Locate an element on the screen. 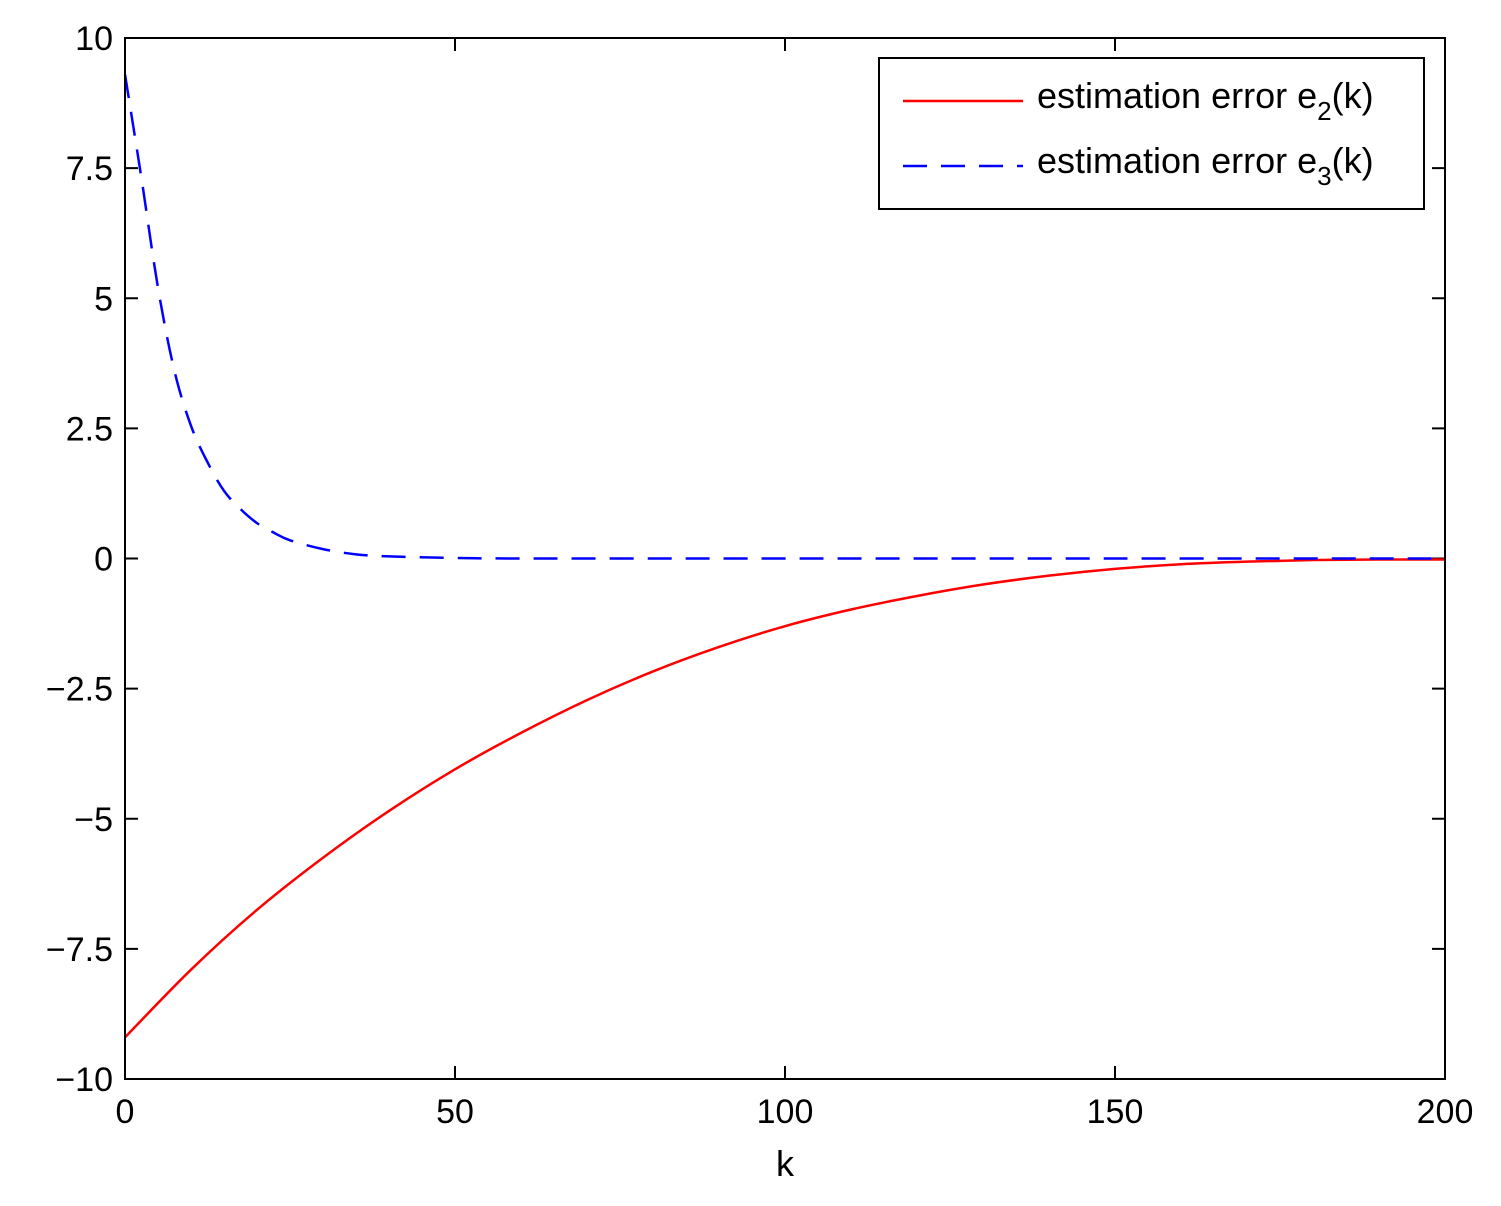  y-tick-label: −5 is located at coordinates (93, 820).